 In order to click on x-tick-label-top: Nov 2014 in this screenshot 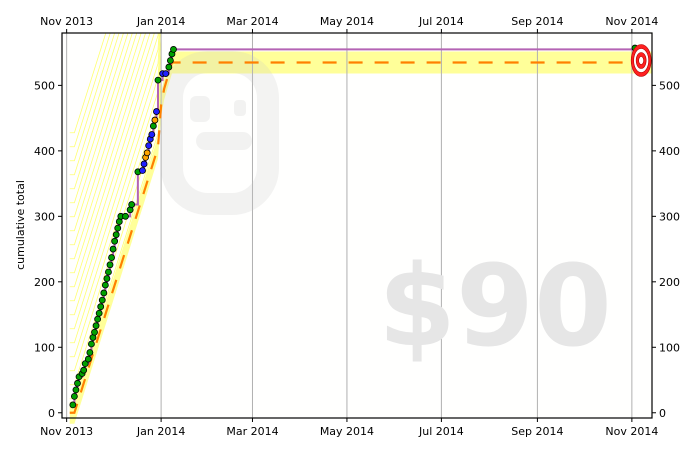, I will do `click(631, 21)`.